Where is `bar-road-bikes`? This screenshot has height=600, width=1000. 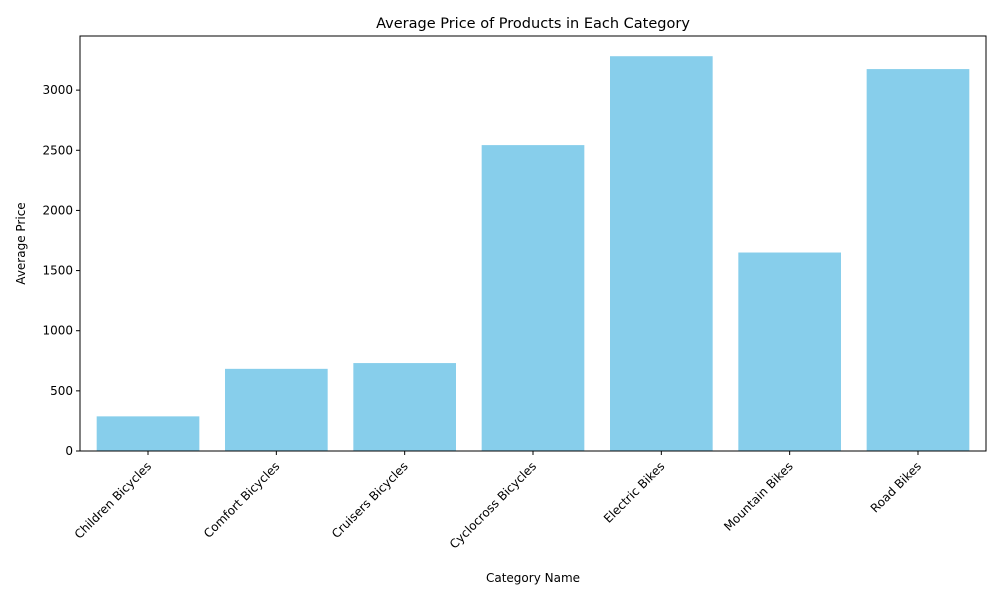
bar-road-bikes is located at coordinates (918, 260).